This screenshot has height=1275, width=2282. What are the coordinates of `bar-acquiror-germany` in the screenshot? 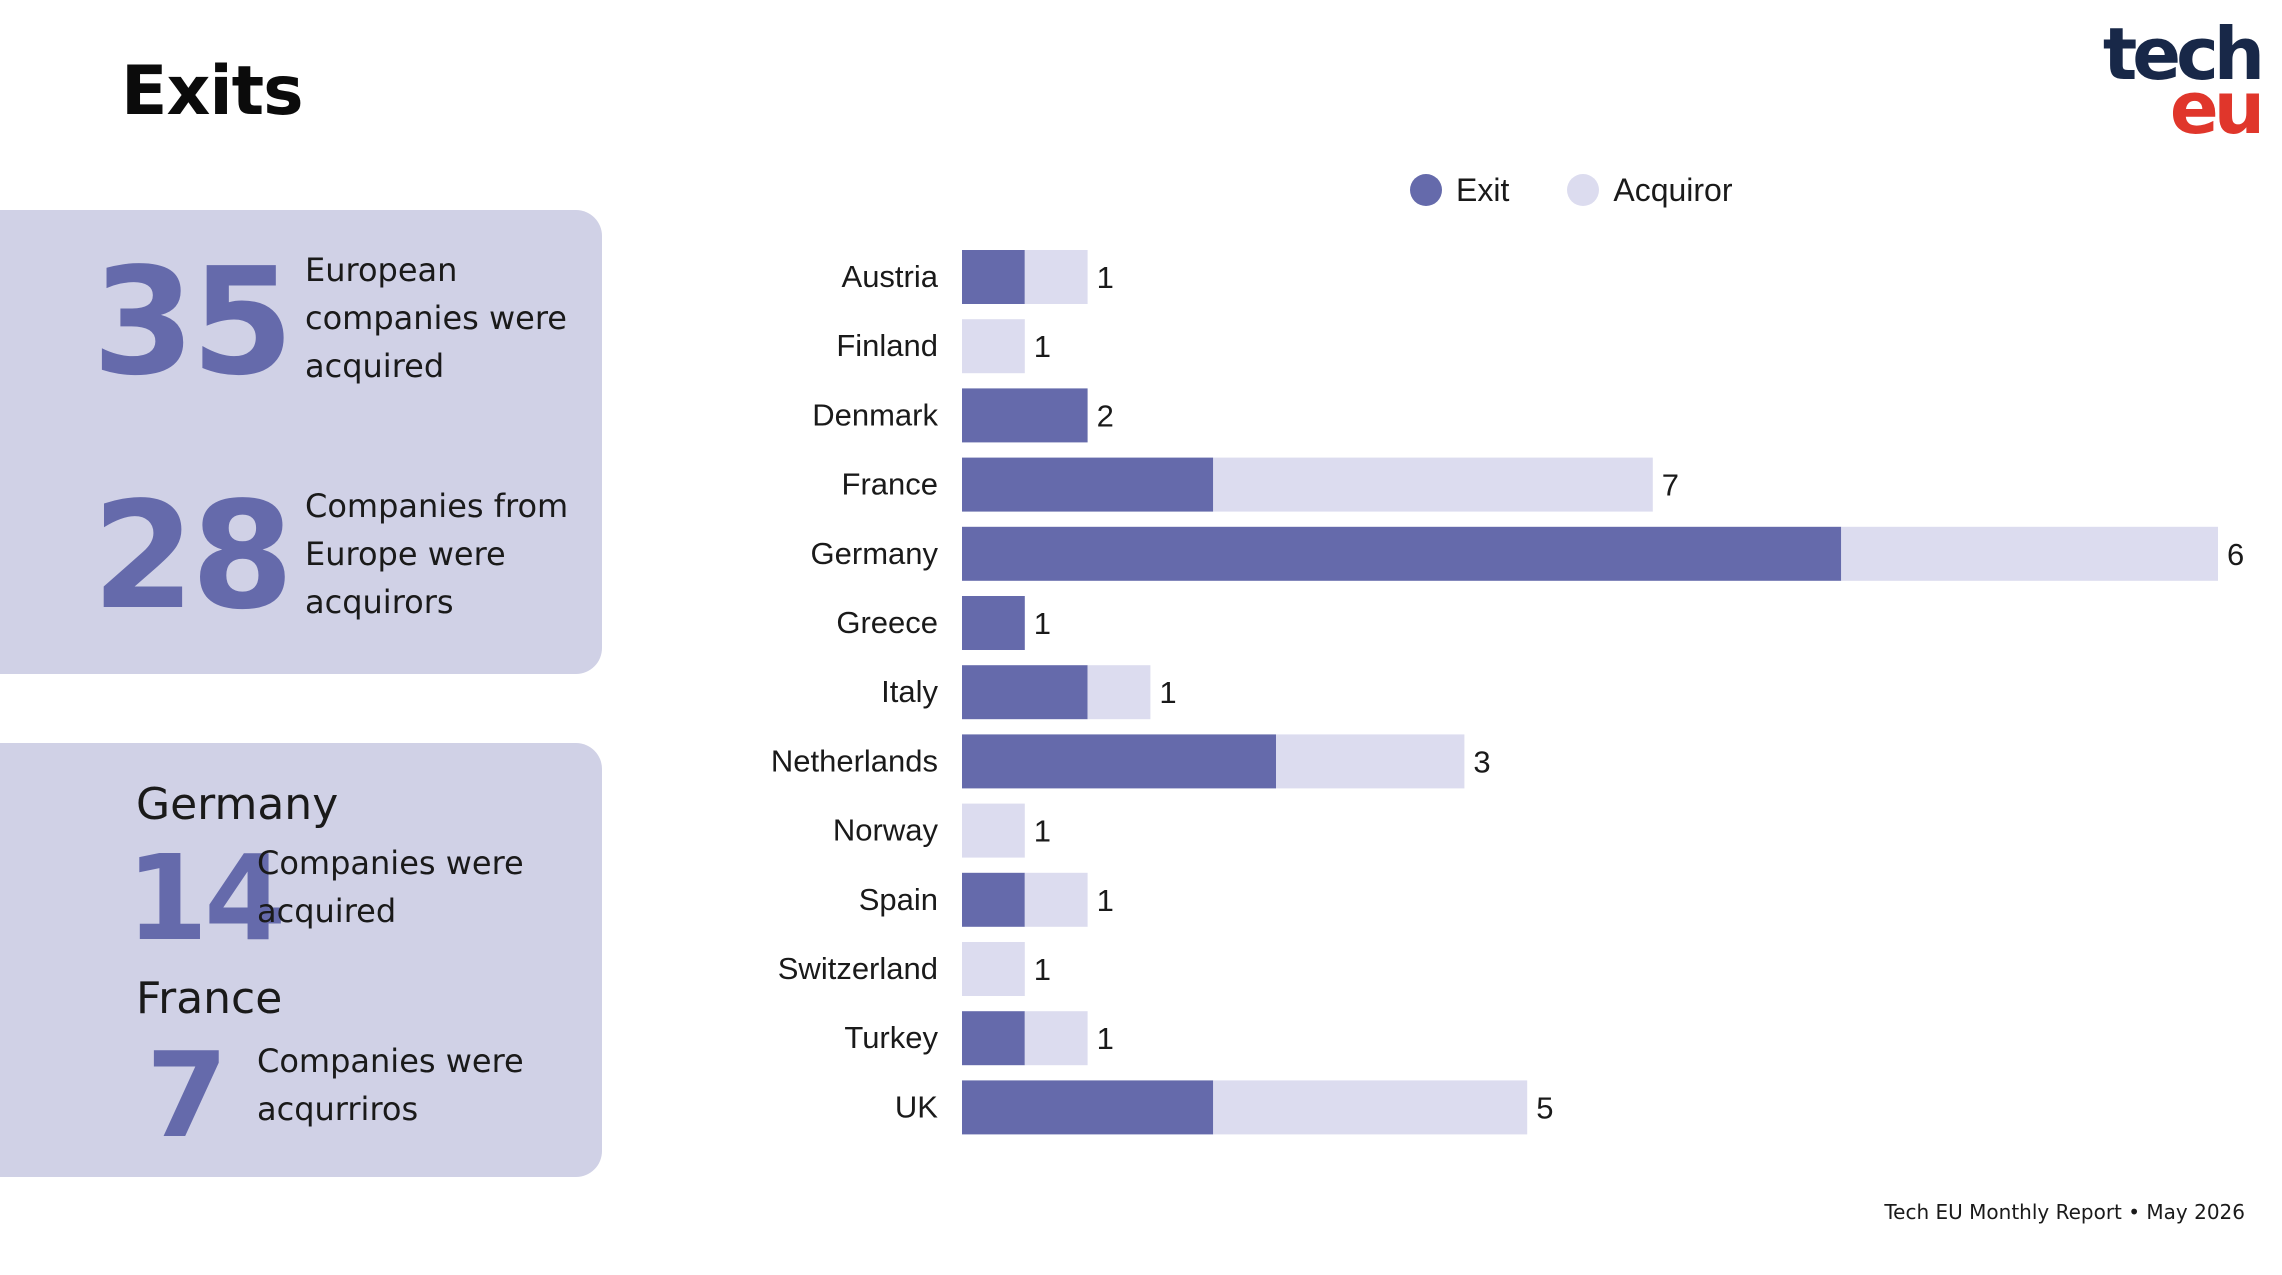 It's located at (2029, 553).